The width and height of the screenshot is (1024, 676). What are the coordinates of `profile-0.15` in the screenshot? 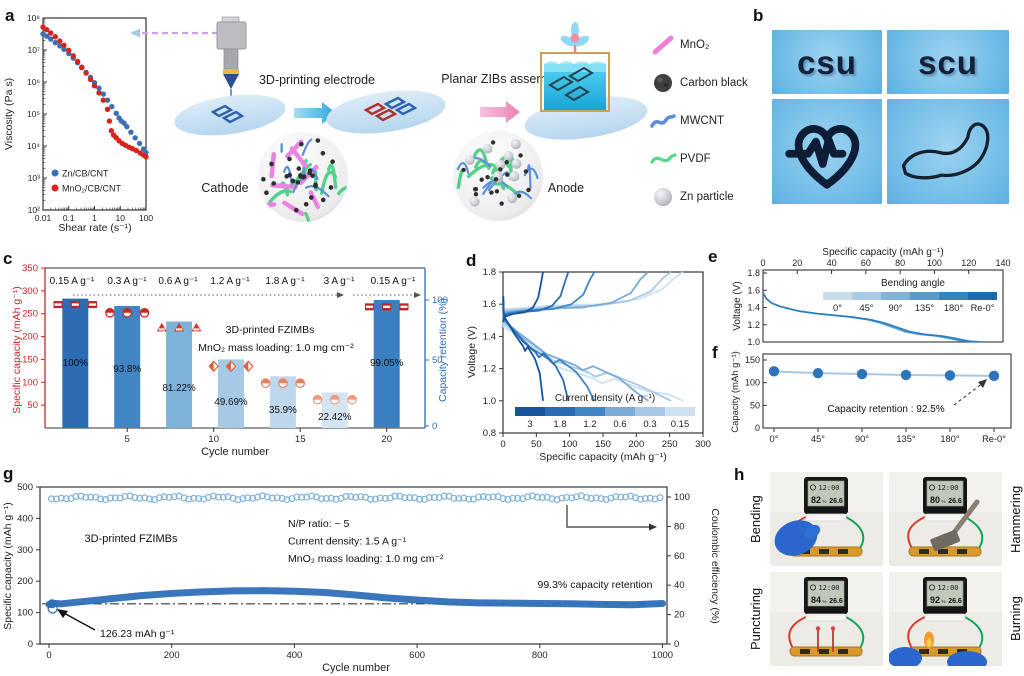 It's located at (593, 336).